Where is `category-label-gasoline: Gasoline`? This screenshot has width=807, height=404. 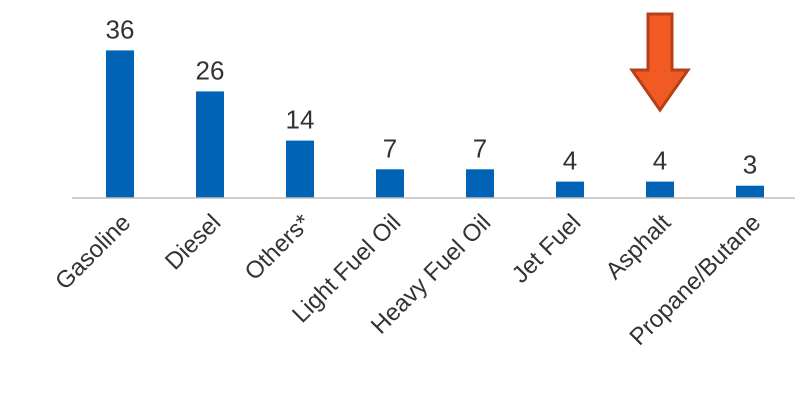
category-label-gasoline: Gasoline is located at coordinates (93, 252).